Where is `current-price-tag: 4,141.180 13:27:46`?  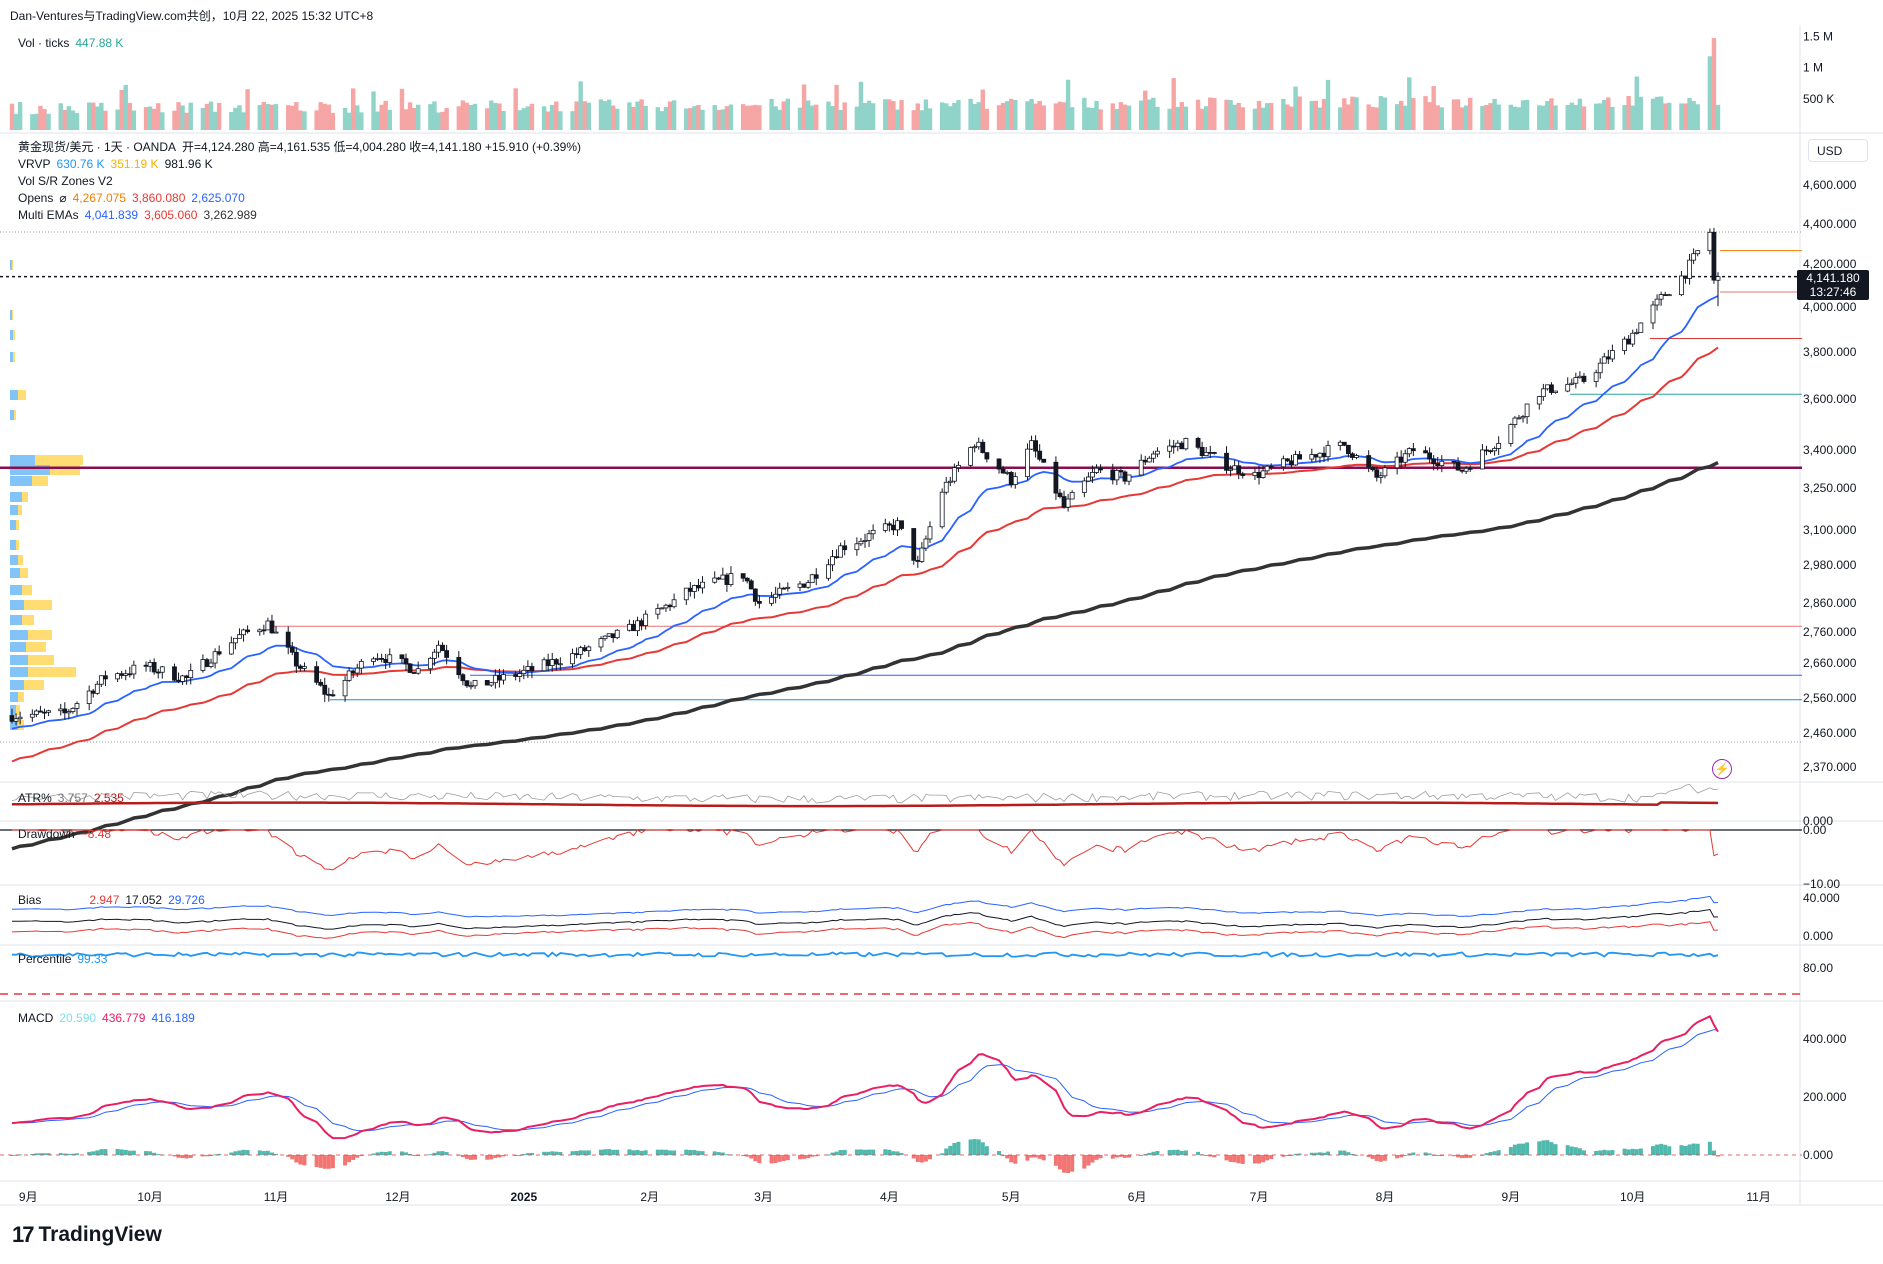
current-price-tag: 4,141.180 13:27:46 is located at coordinates (1833, 285).